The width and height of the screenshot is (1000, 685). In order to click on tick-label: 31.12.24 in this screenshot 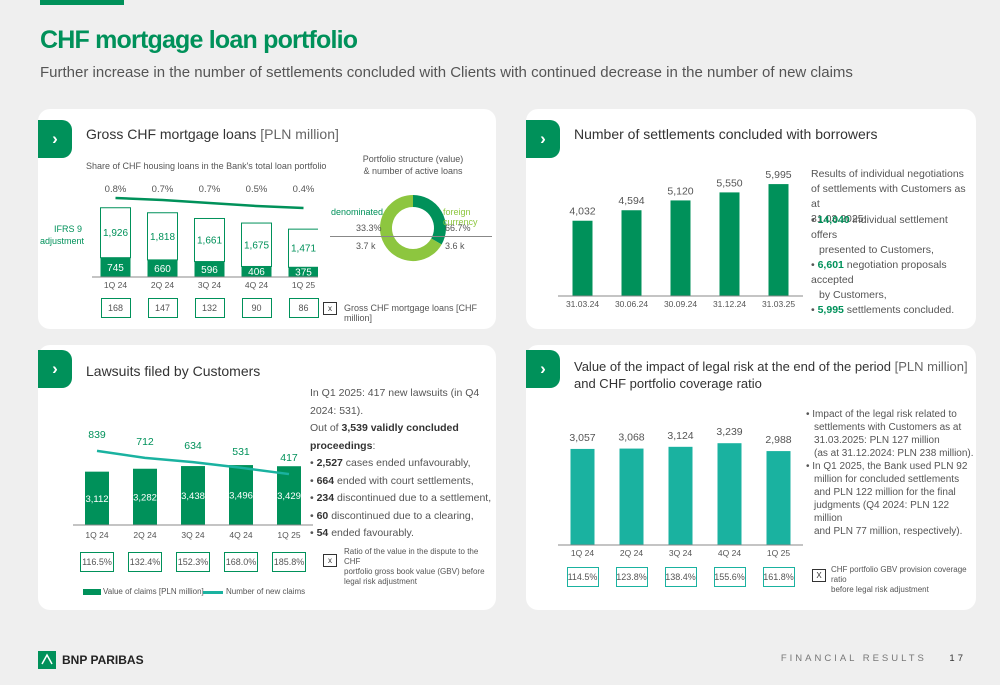, I will do `click(729, 304)`.